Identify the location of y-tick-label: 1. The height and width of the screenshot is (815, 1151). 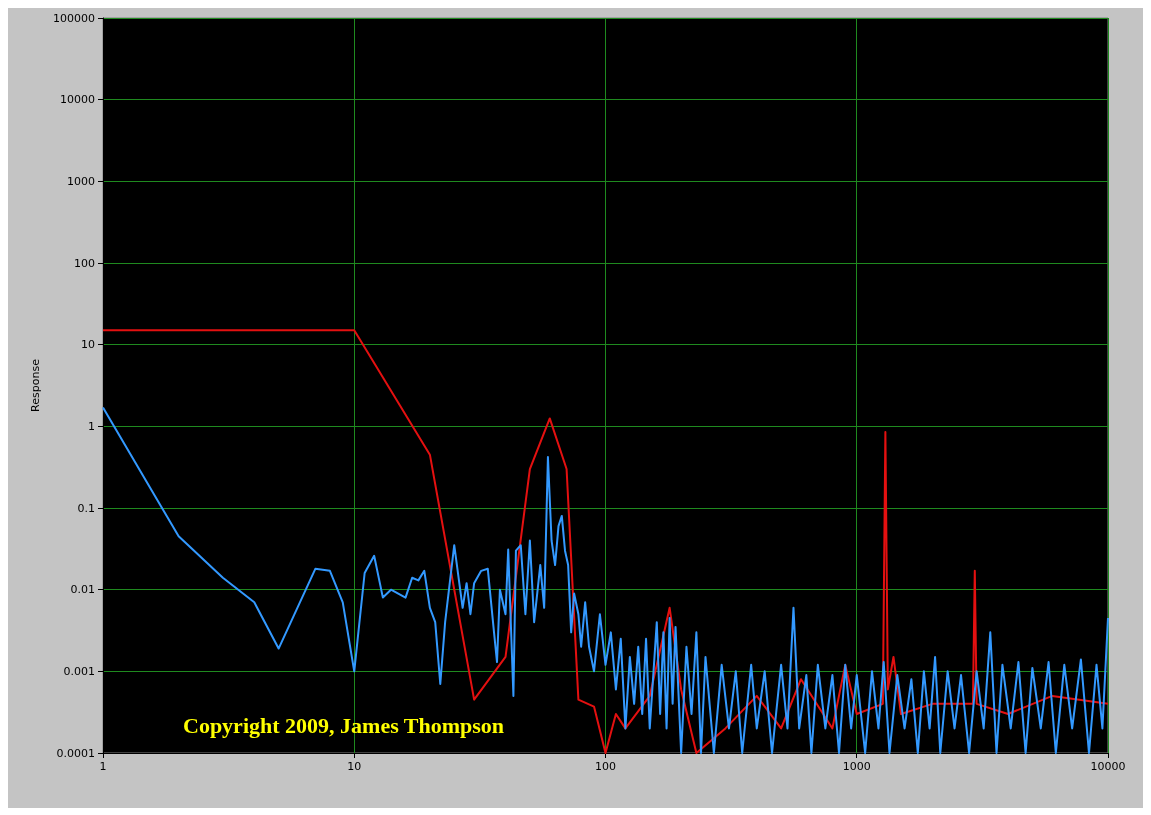
(91, 426).